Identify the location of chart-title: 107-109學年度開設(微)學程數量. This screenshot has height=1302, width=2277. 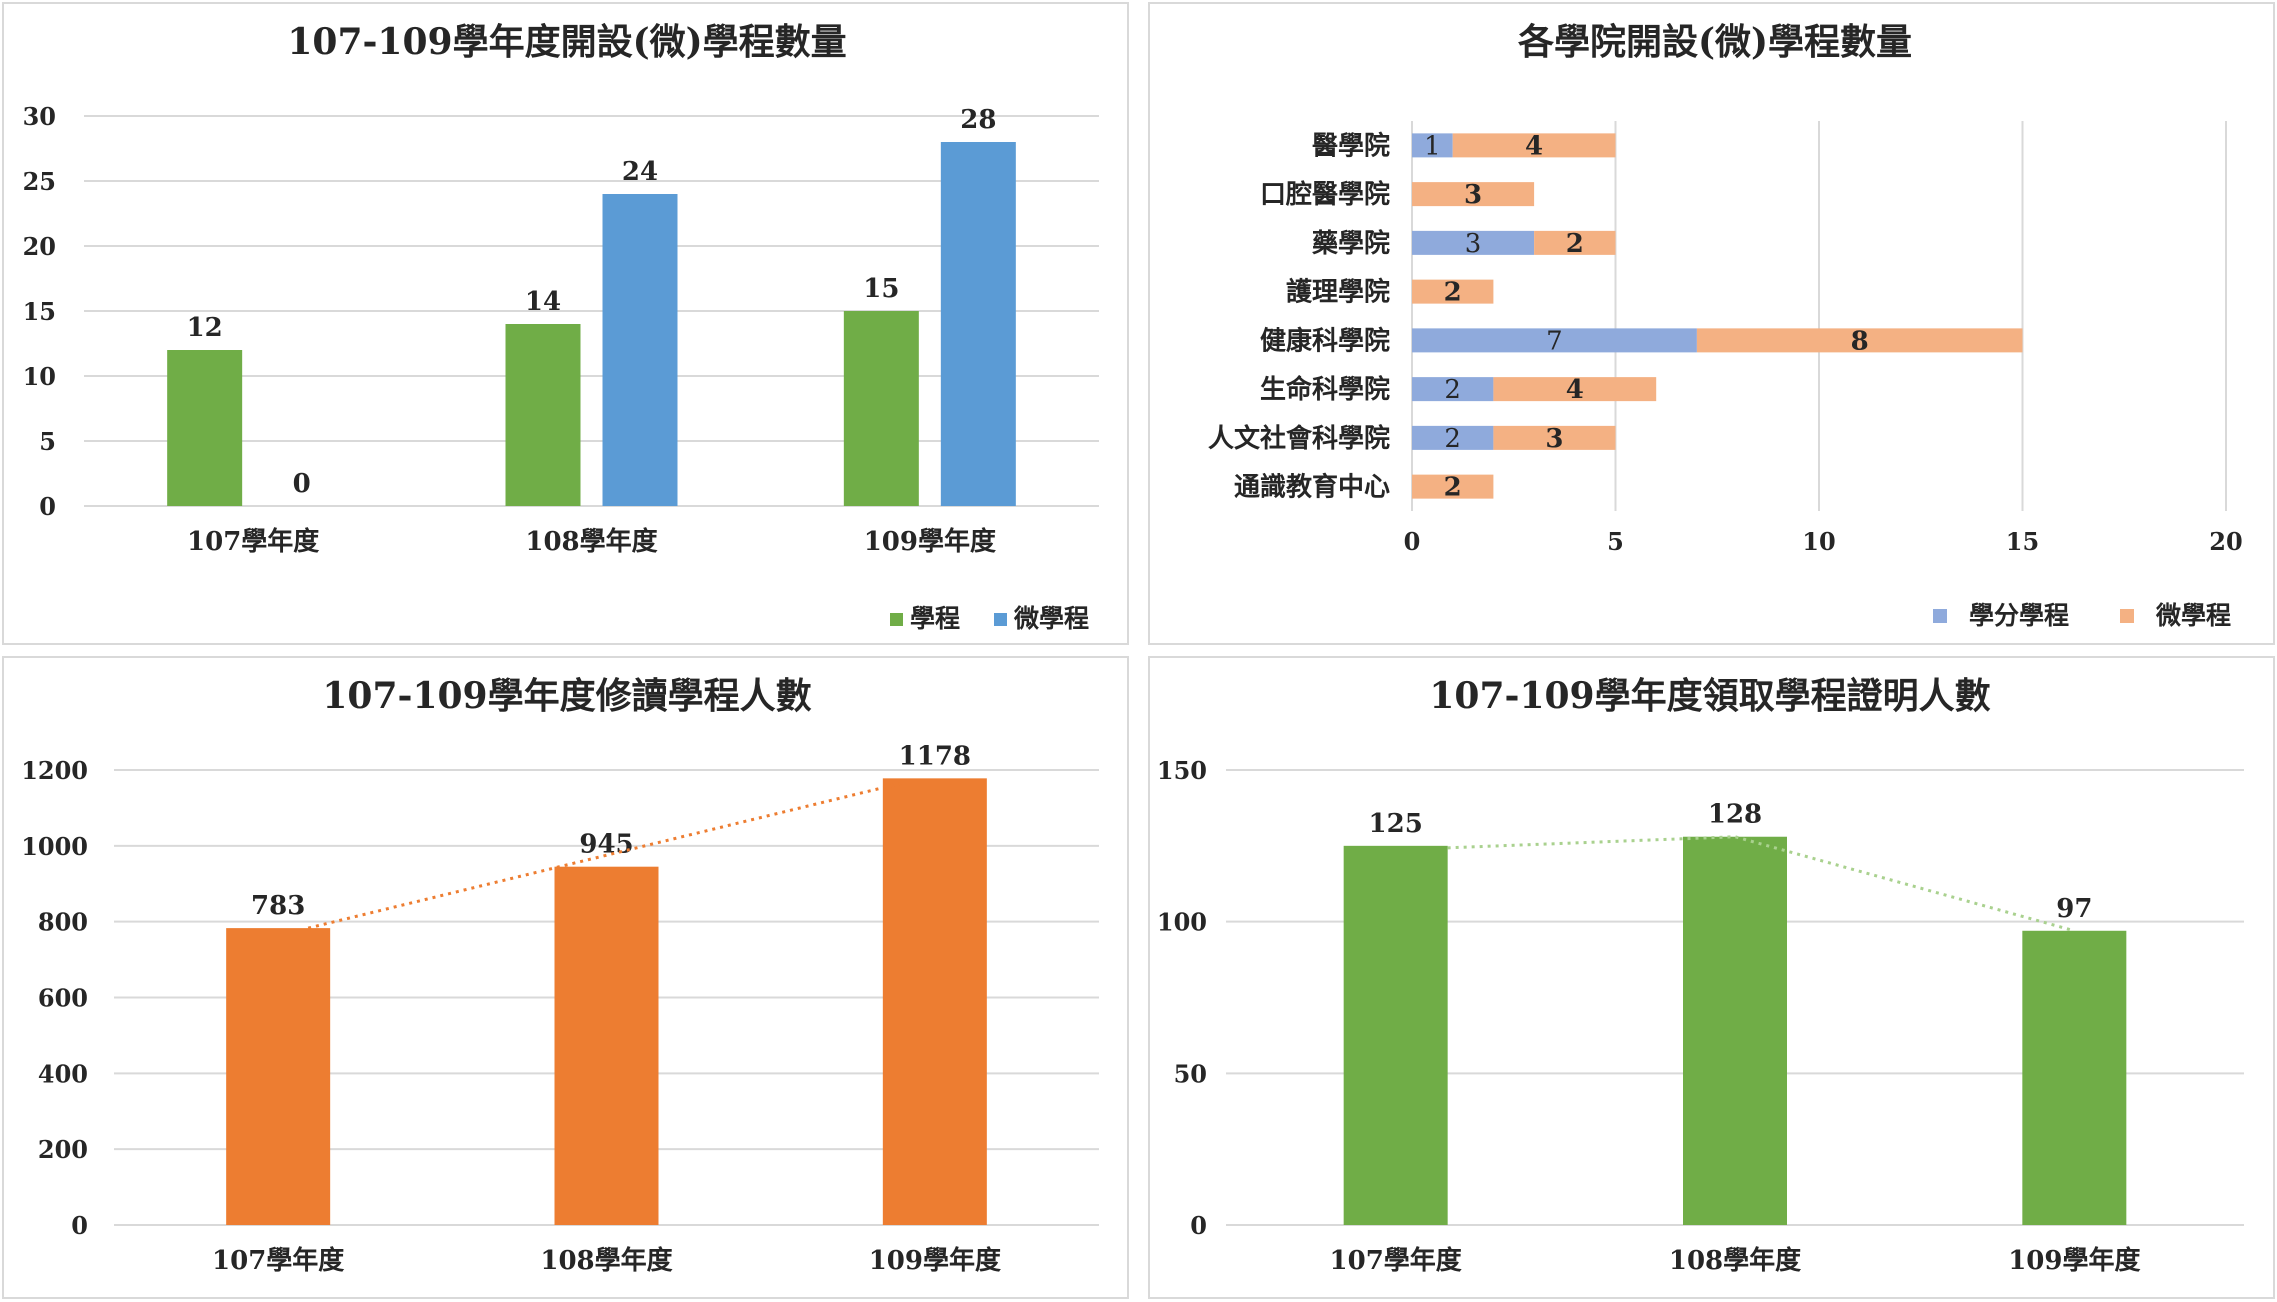
(566, 42).